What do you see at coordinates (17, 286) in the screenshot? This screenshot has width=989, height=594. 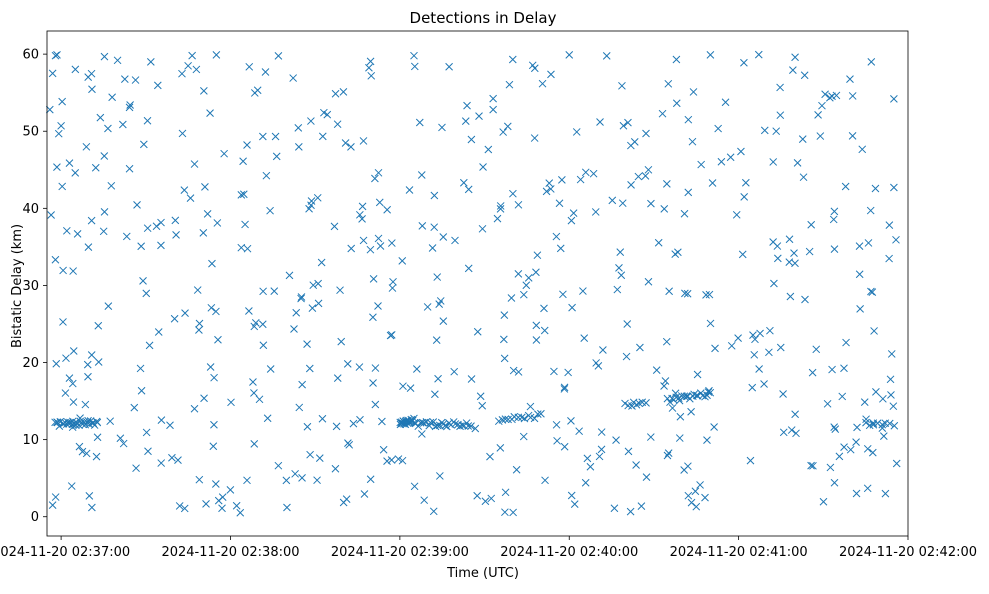 I see `y-axis-label: Bistatic Delay (km)` at bounding box center [17, 286].